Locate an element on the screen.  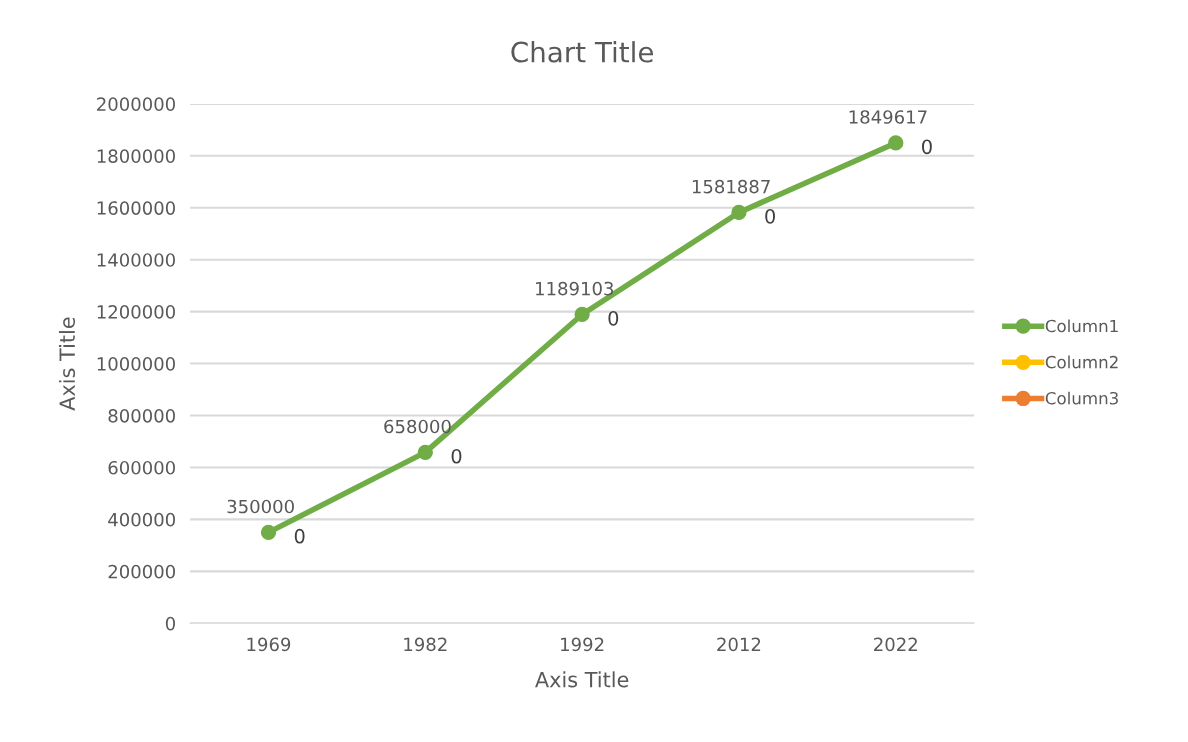
y-tick-label: 1800000 is located at coordinates (136, 156).